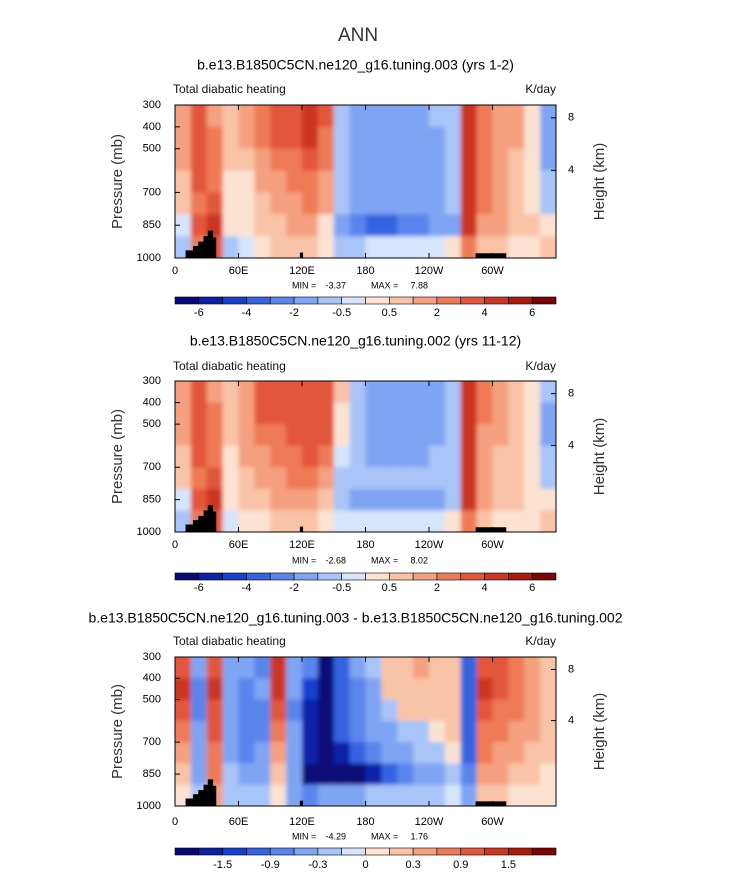 The width and height of the screenshot is (733, 877). Describe the element at coordinates (229, 366) in the screenshot. I see `left-subtitle: Total diabatic heating` at that location.